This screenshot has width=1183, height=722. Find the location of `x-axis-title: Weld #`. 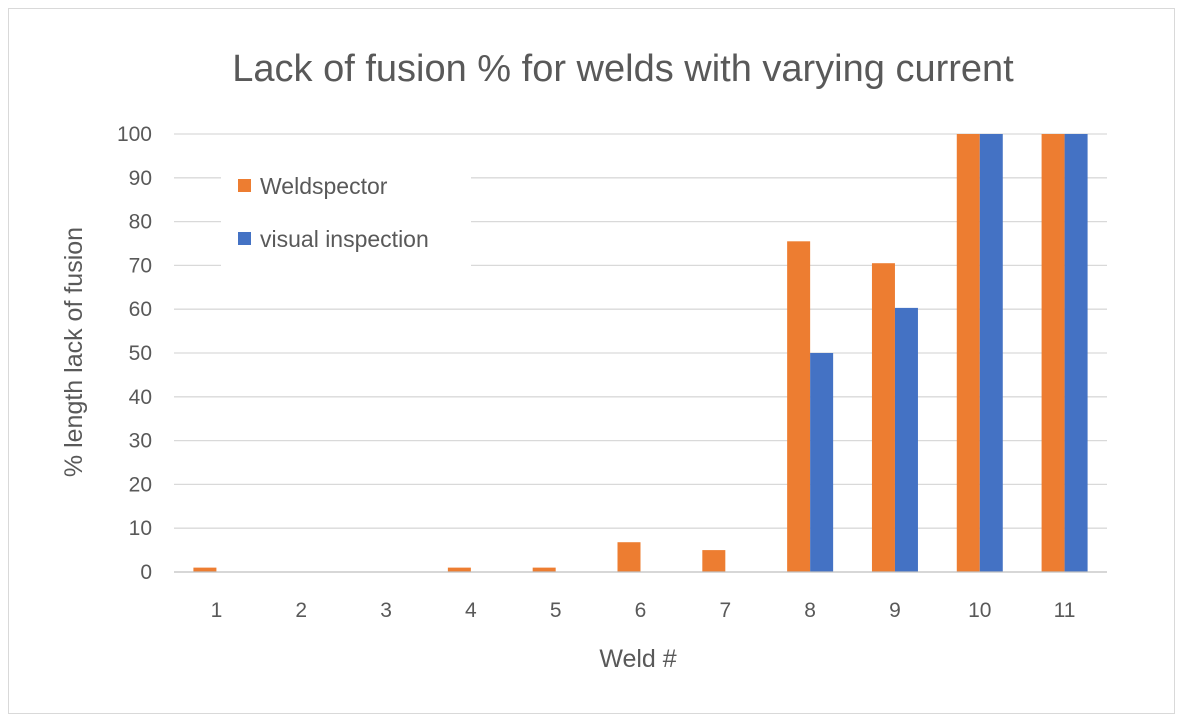

x-axis-title: Weld # is located at coordinates (637, 659).